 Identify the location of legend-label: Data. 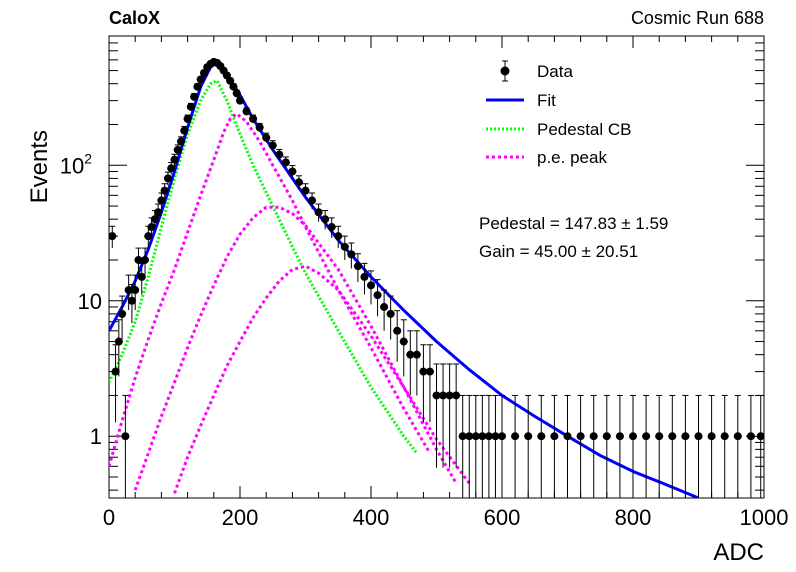
(555, 71).